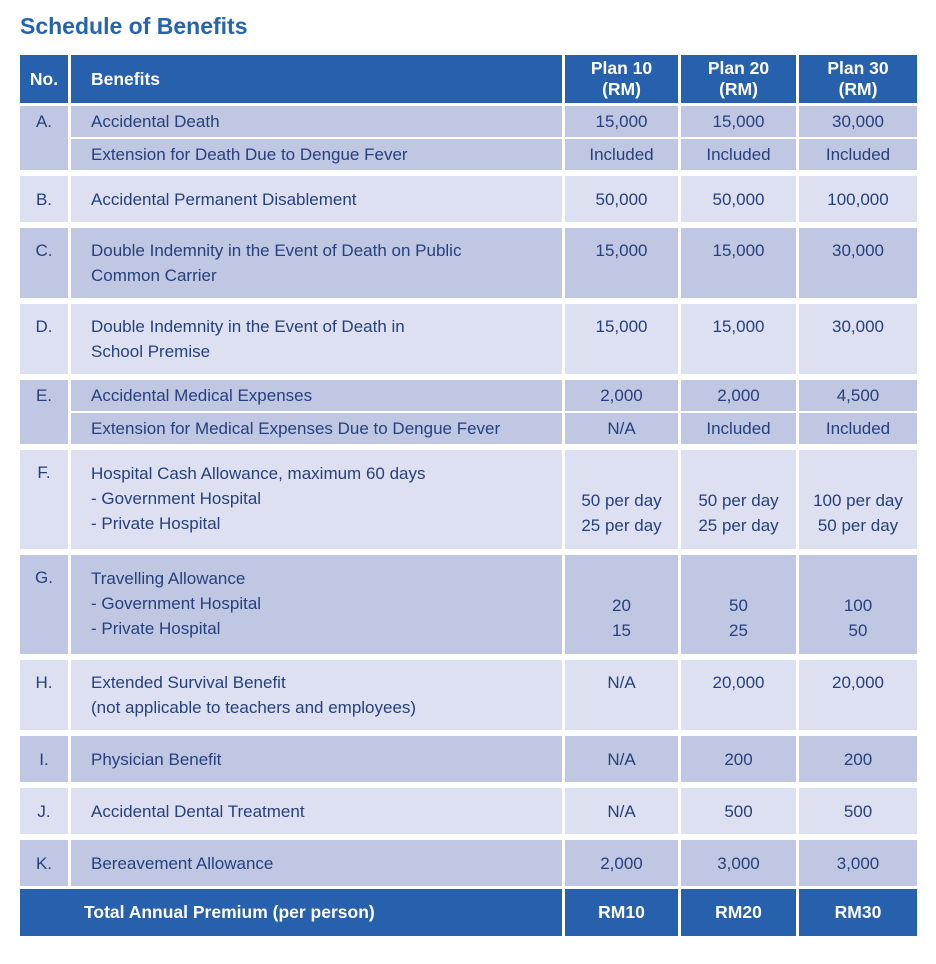 This screenshot has width=936, height=964. I want to click on benefit-cell: Bereavement Allowance, so click(316, 863).